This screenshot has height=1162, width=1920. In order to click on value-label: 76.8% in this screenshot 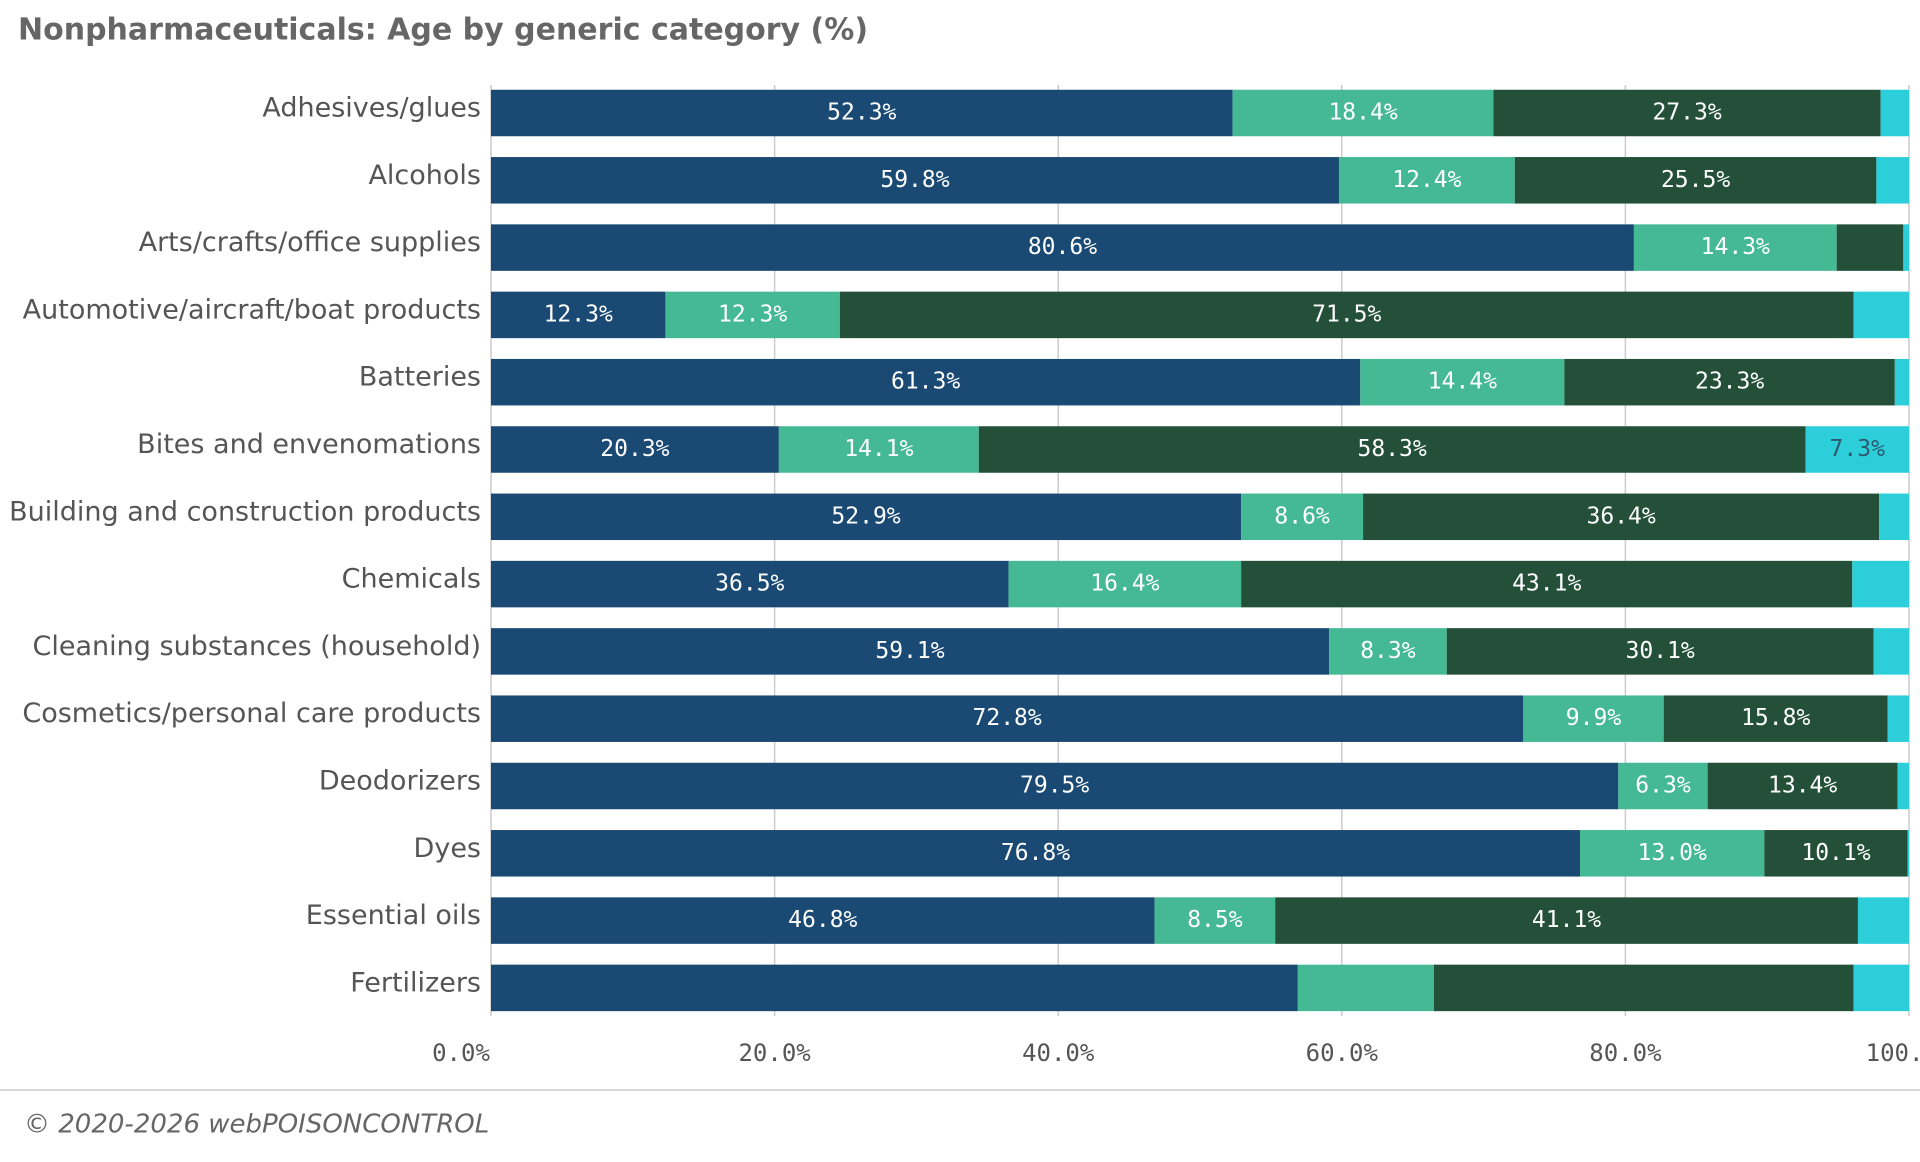, I will do `click(1035, 853)`.